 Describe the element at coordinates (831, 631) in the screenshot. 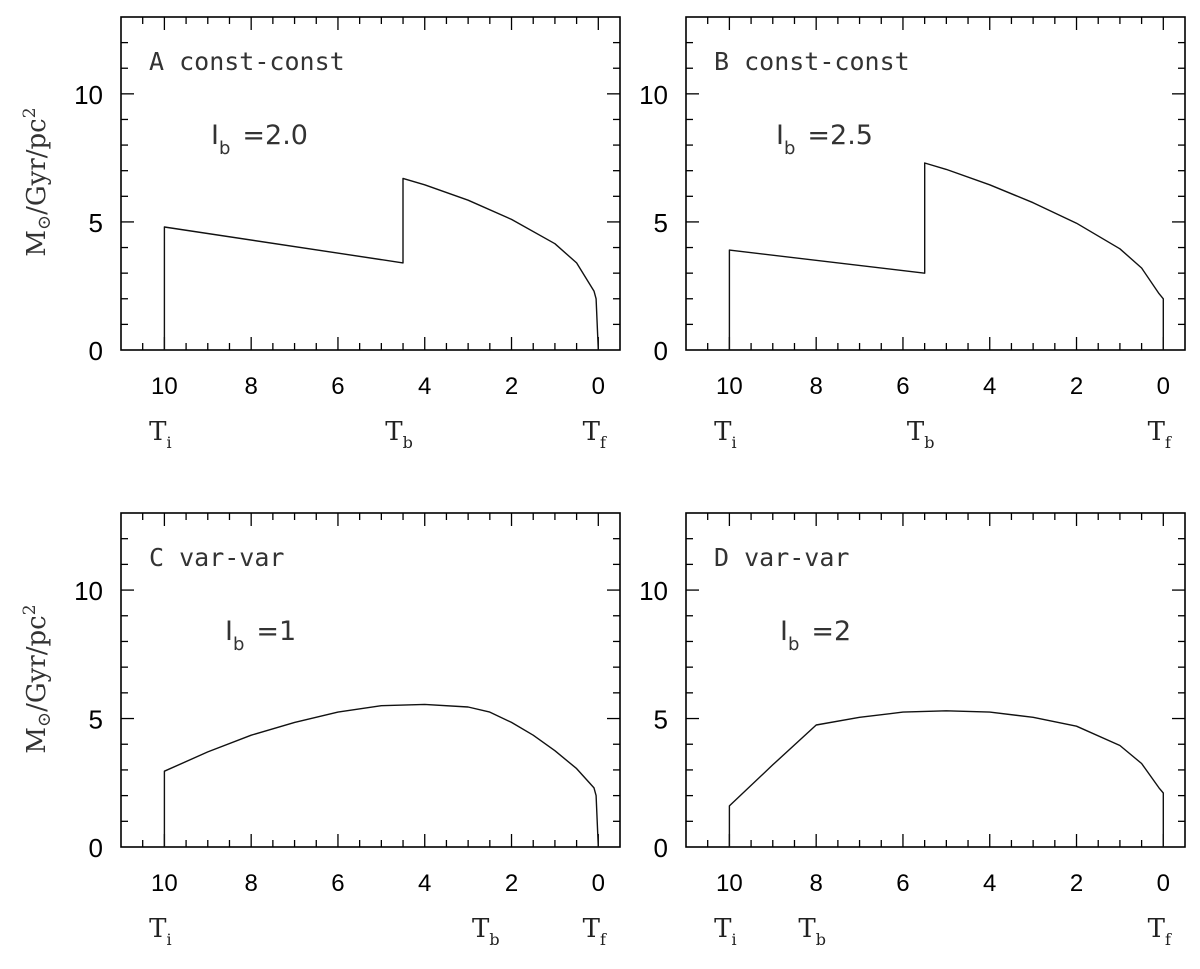

I see `ib-value: =2` at that location.